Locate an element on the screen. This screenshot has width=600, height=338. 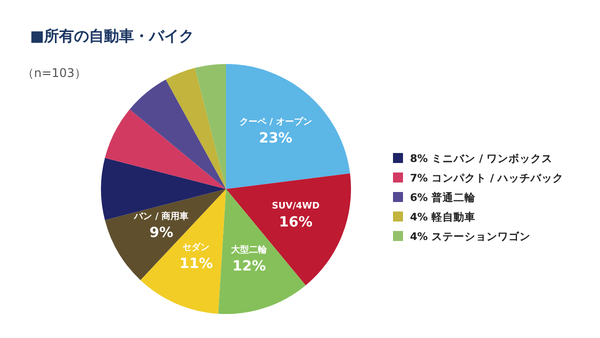
slice-label: クーペ / オープン is located at coordinates (275, 123).